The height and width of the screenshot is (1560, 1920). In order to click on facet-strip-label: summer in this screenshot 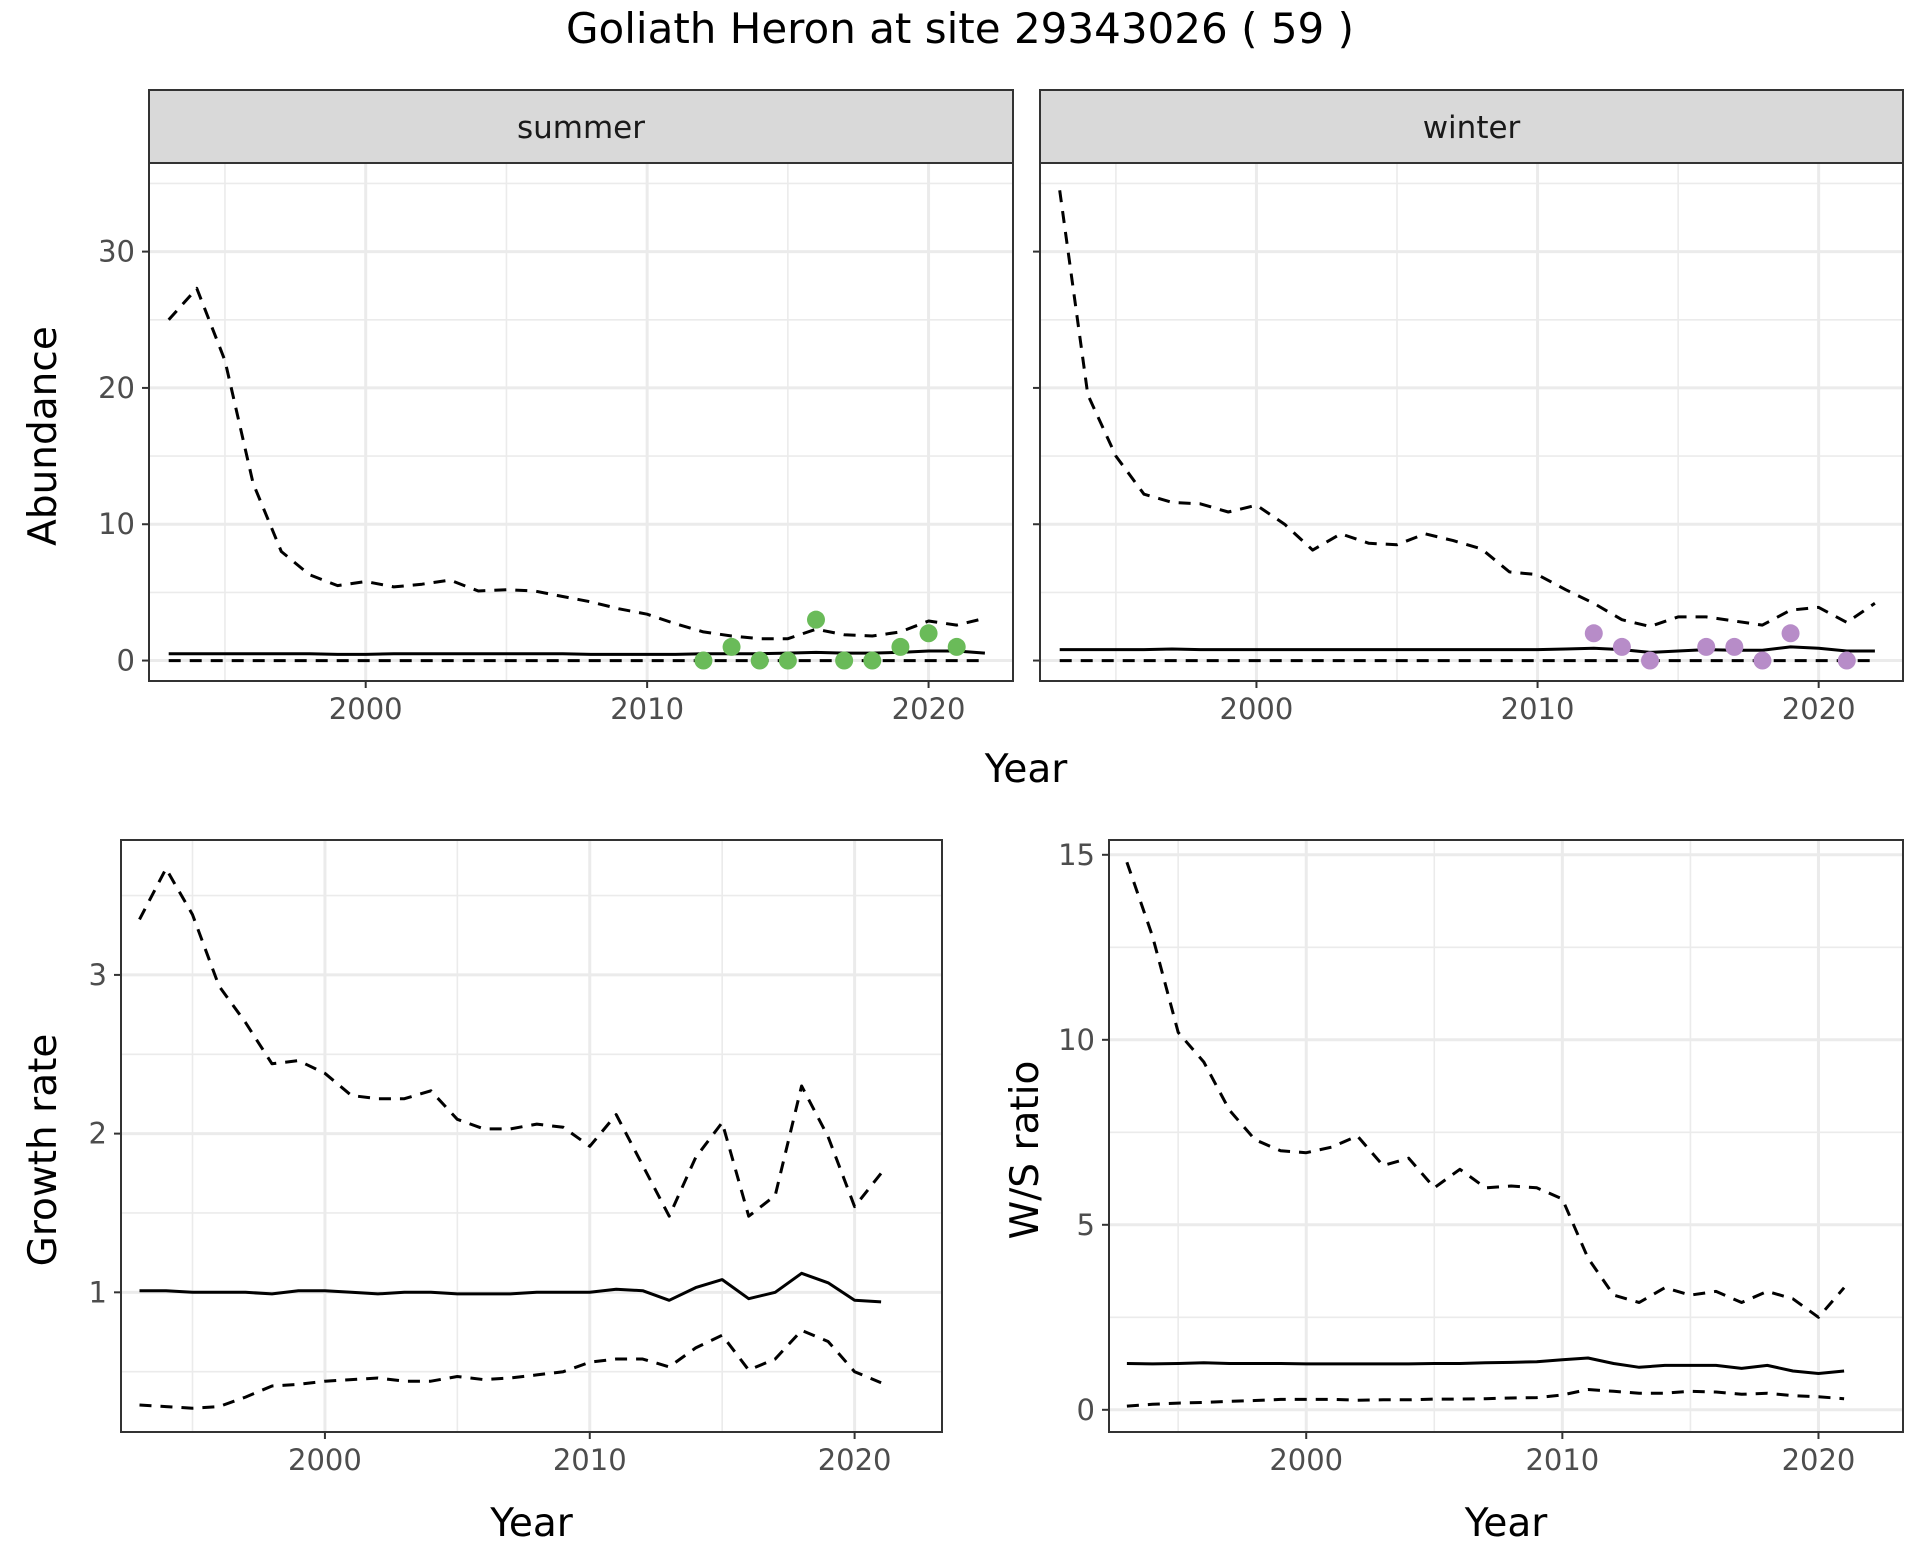, I will do `click(581, 128)`.